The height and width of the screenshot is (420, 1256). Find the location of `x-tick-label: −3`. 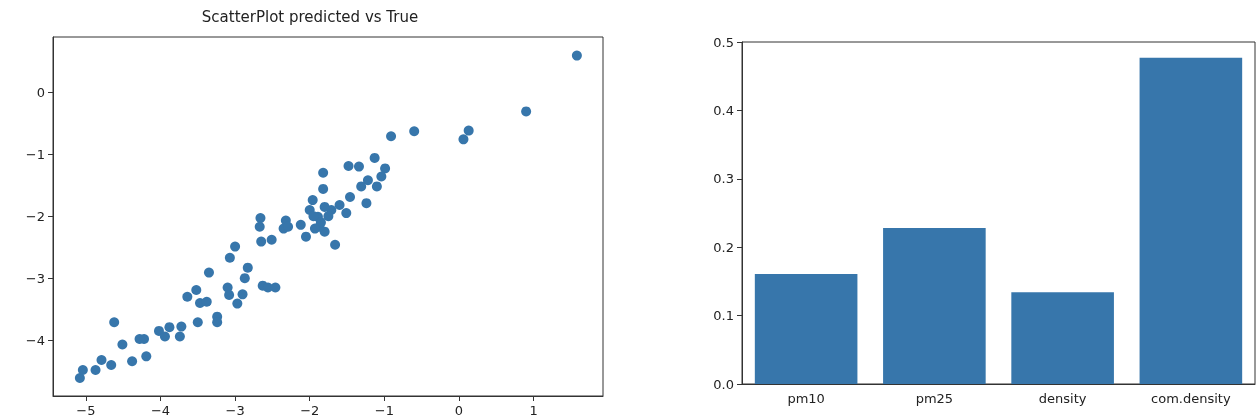

x-tick-label: −3 is located at coordinates (235, 410).